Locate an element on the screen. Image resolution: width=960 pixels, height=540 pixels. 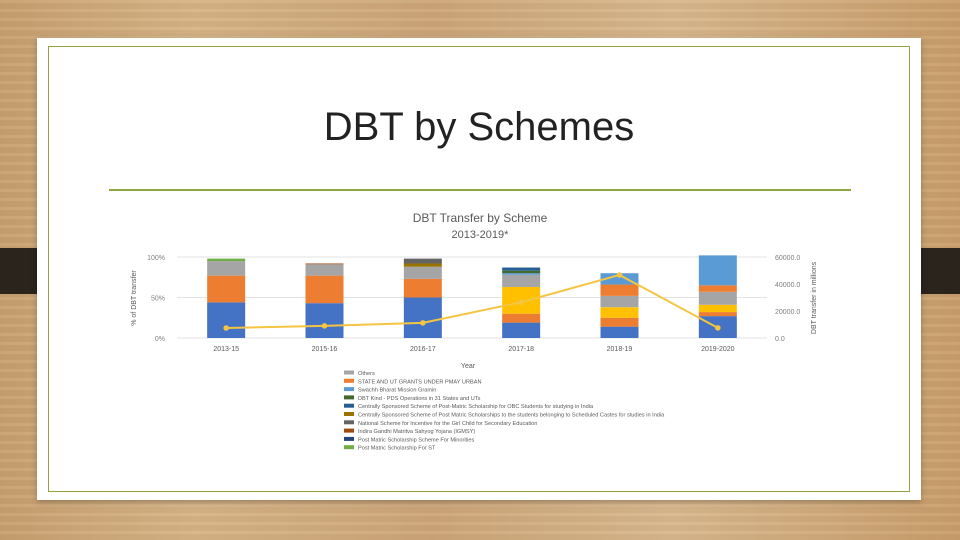
y2-tick-label: 60000.0 is located at coordinates (787, 258).